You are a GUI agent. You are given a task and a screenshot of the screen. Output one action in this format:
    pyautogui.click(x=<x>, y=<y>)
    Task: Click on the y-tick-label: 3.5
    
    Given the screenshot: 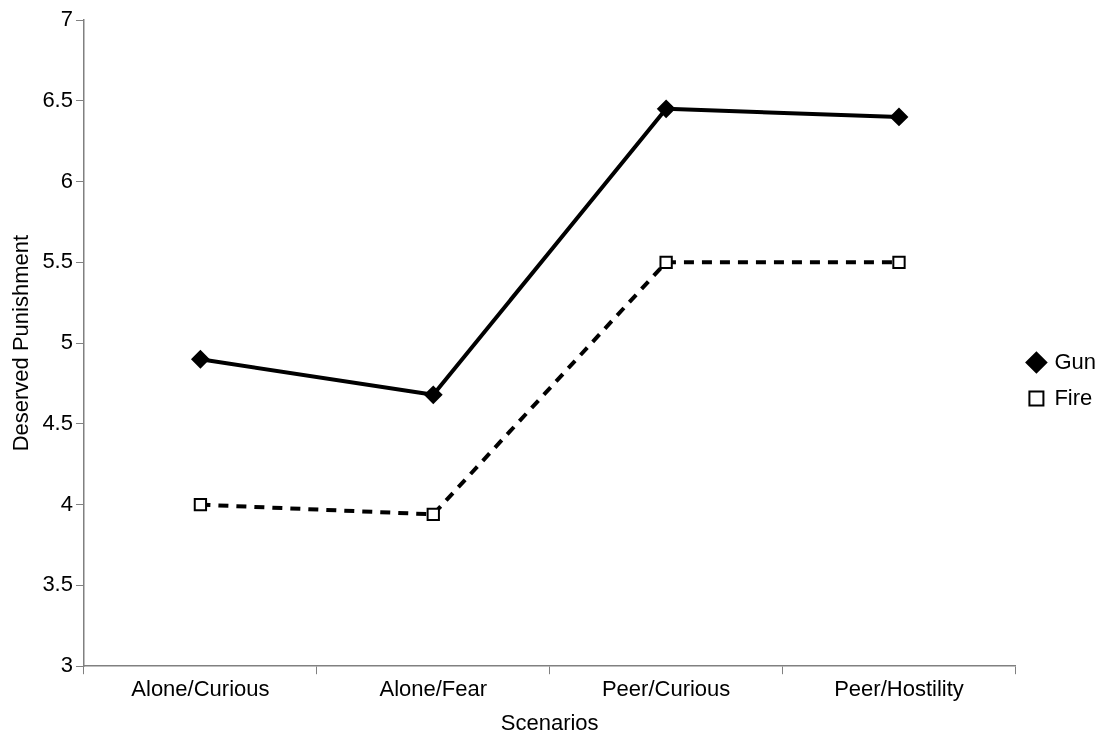 What is the action you would take?
    pyautogui.click(x=57, y=584)
    